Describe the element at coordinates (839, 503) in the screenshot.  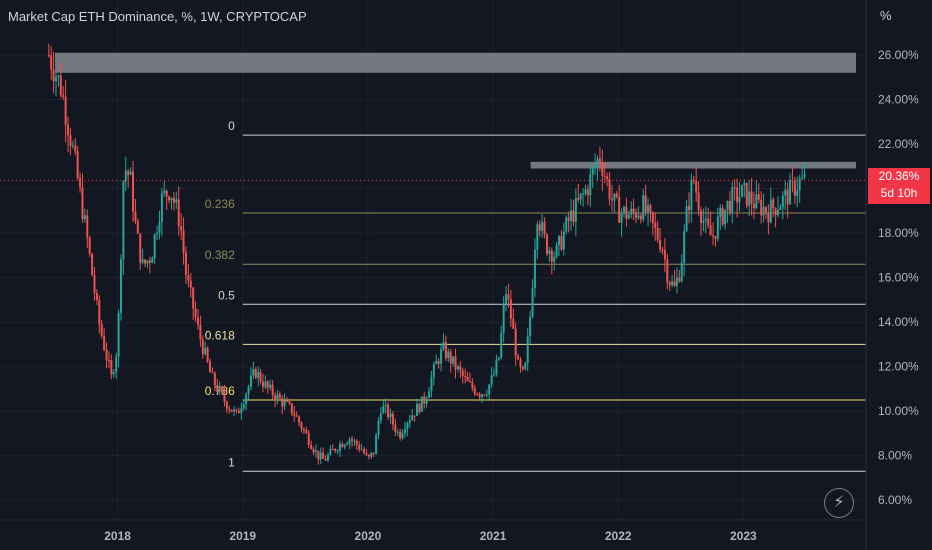
I see `lightning-icon: ⚡︎` at that location.